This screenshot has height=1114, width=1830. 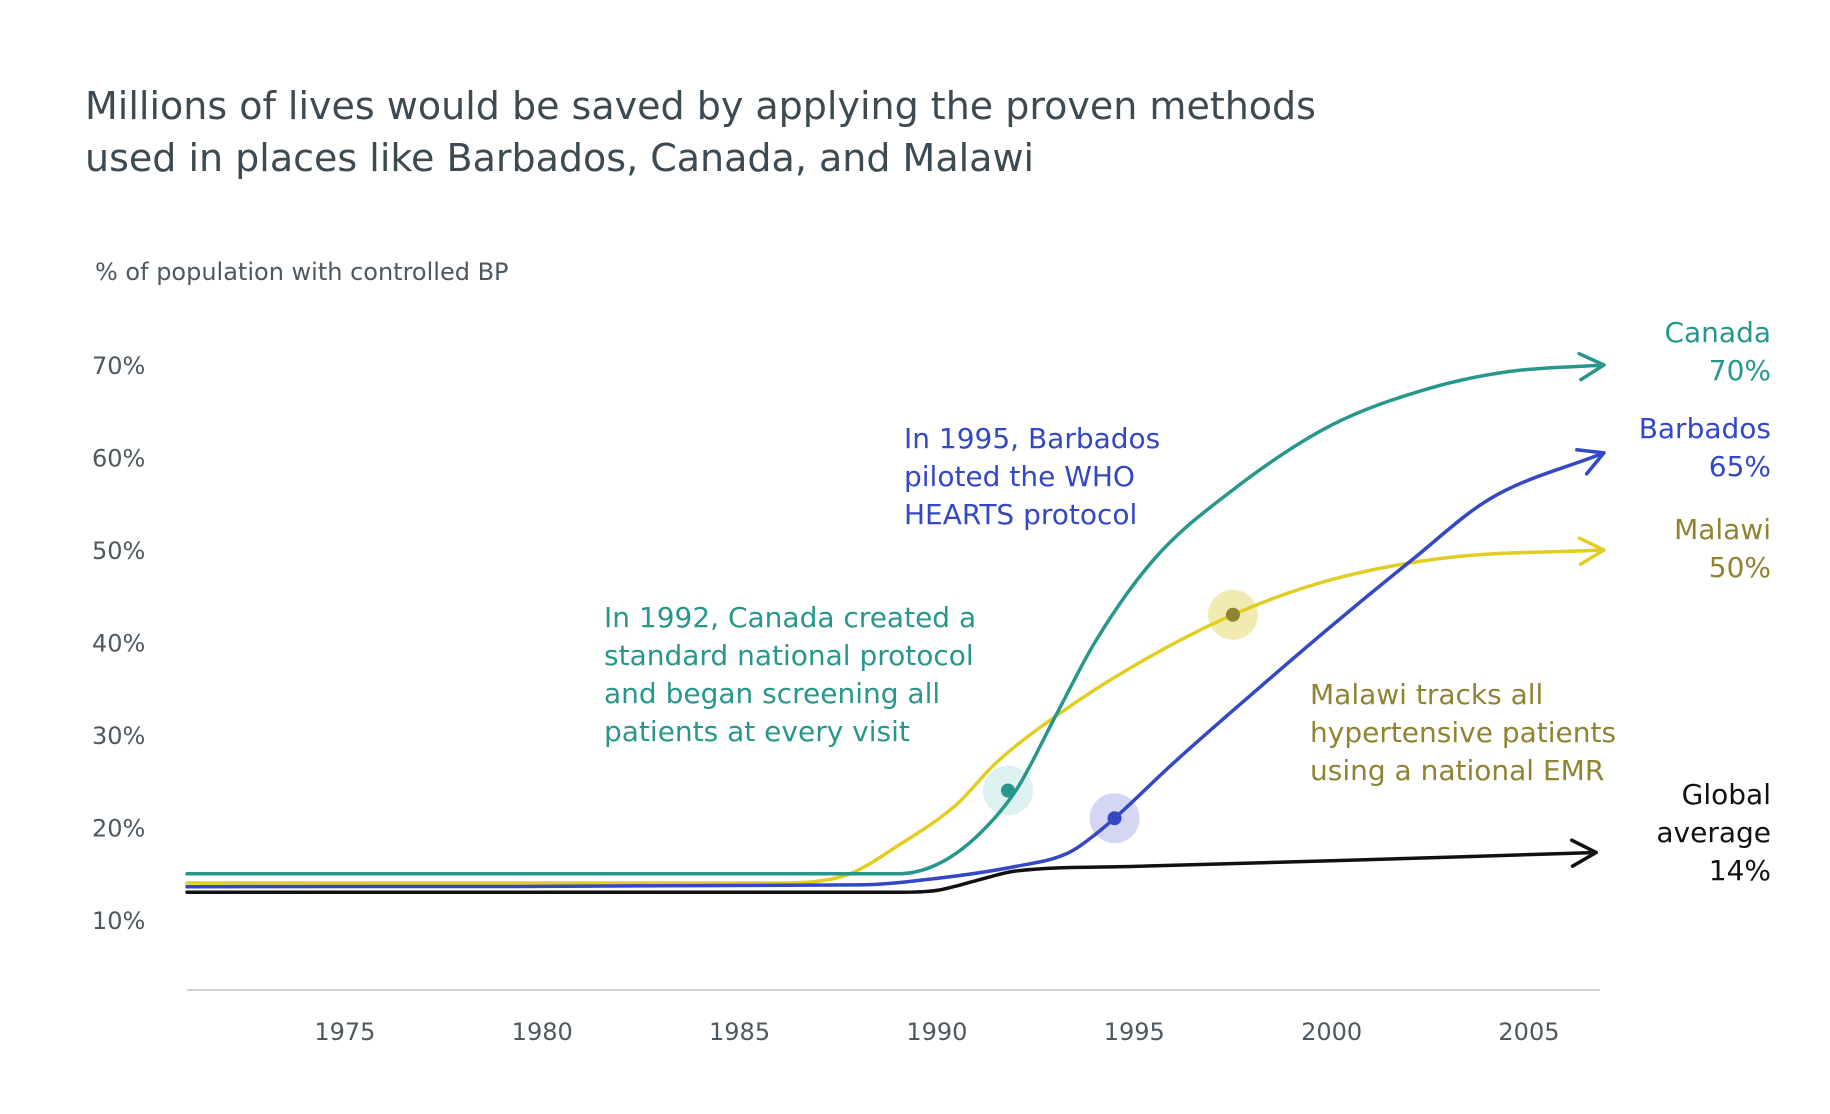 What do you see at coordinates (1740, 567) in the screenshot?
I see `end-label-malawi-line-2: 50%` at bounding box center [1740, 567].